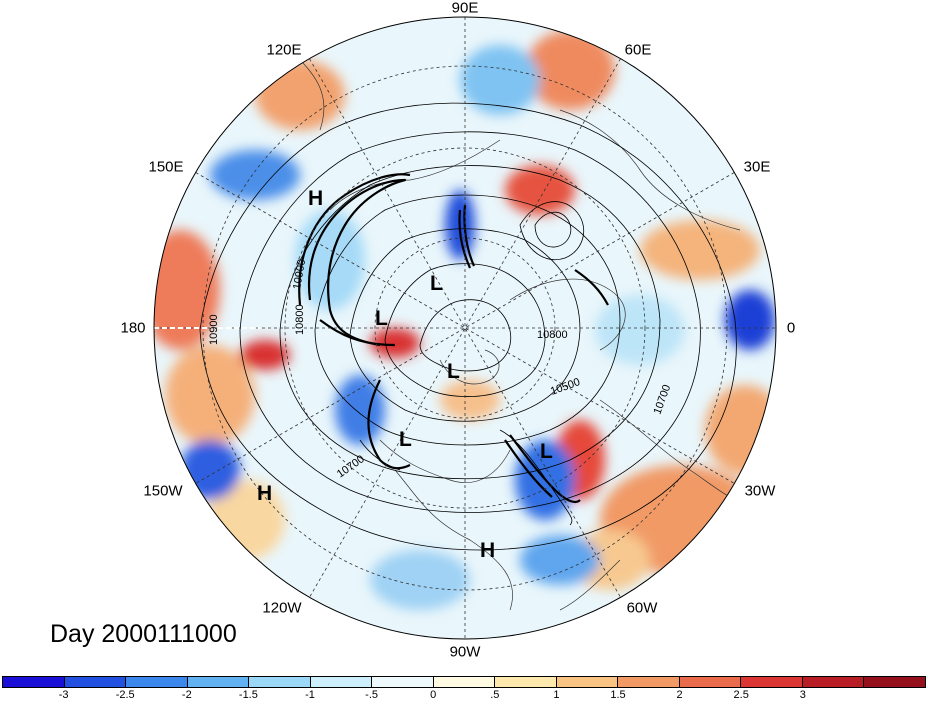 This screenshot has width=928, height=707. I want to click on longitude-label: 60W, so click(642, 608).